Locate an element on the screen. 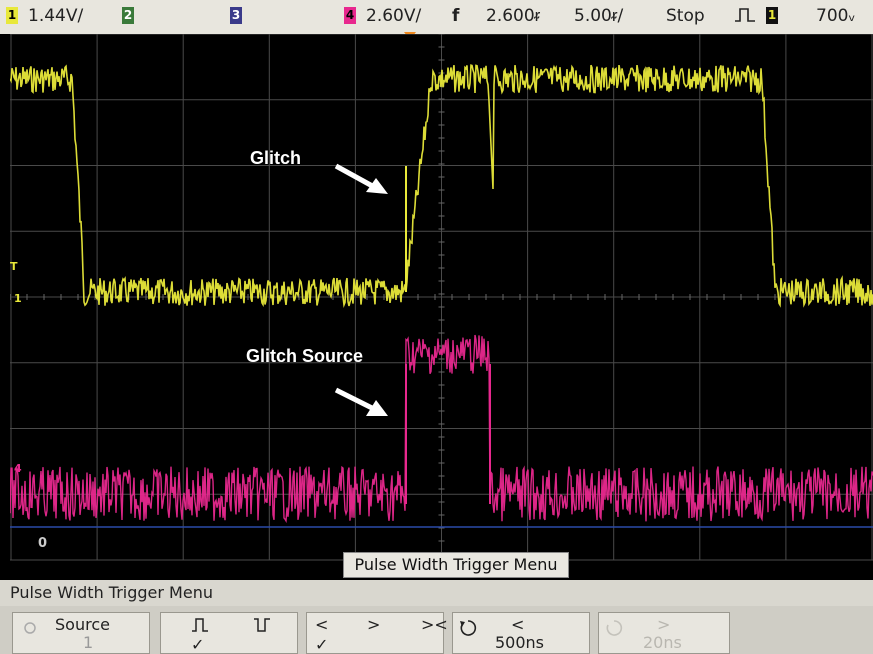 This screenshot has height=654, width=873. less-than-symbol: < is located at coordinates (518, 624).